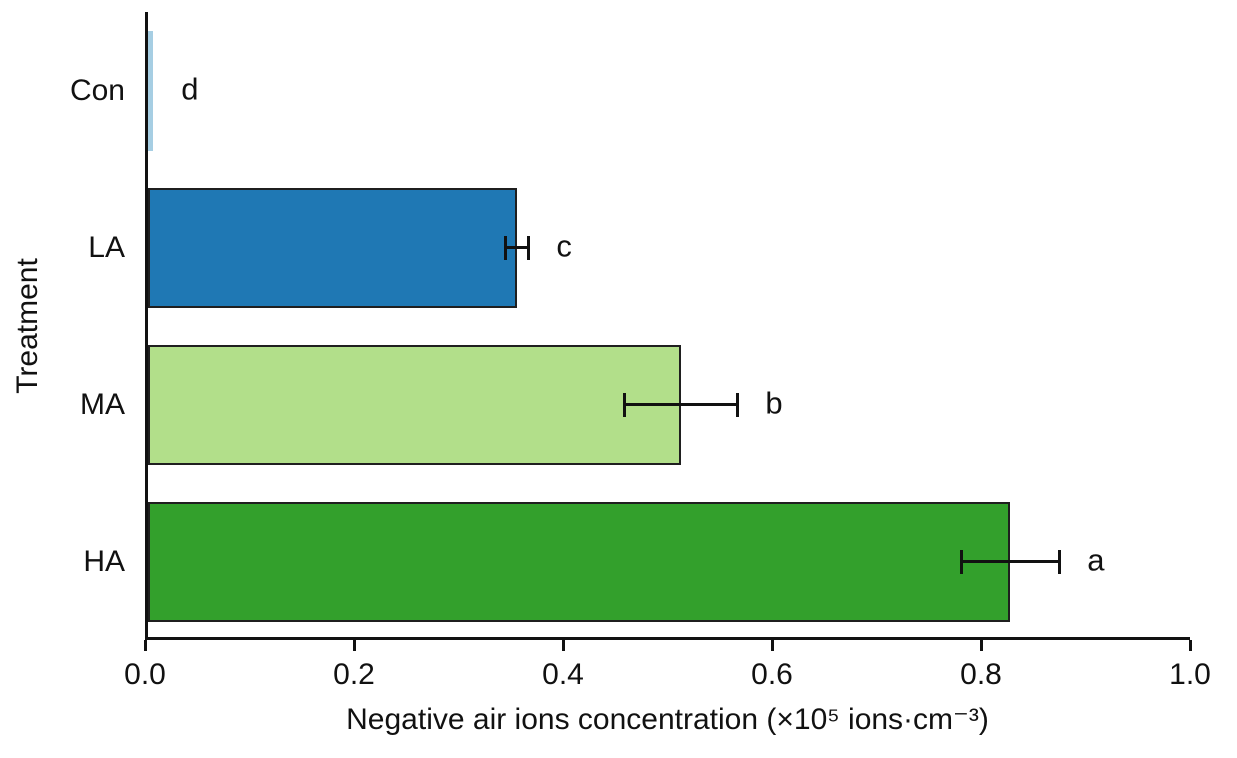 The image size is (1237, 758). I want to click on x-tick-label-0.2: 0.2, so click(354, 674).